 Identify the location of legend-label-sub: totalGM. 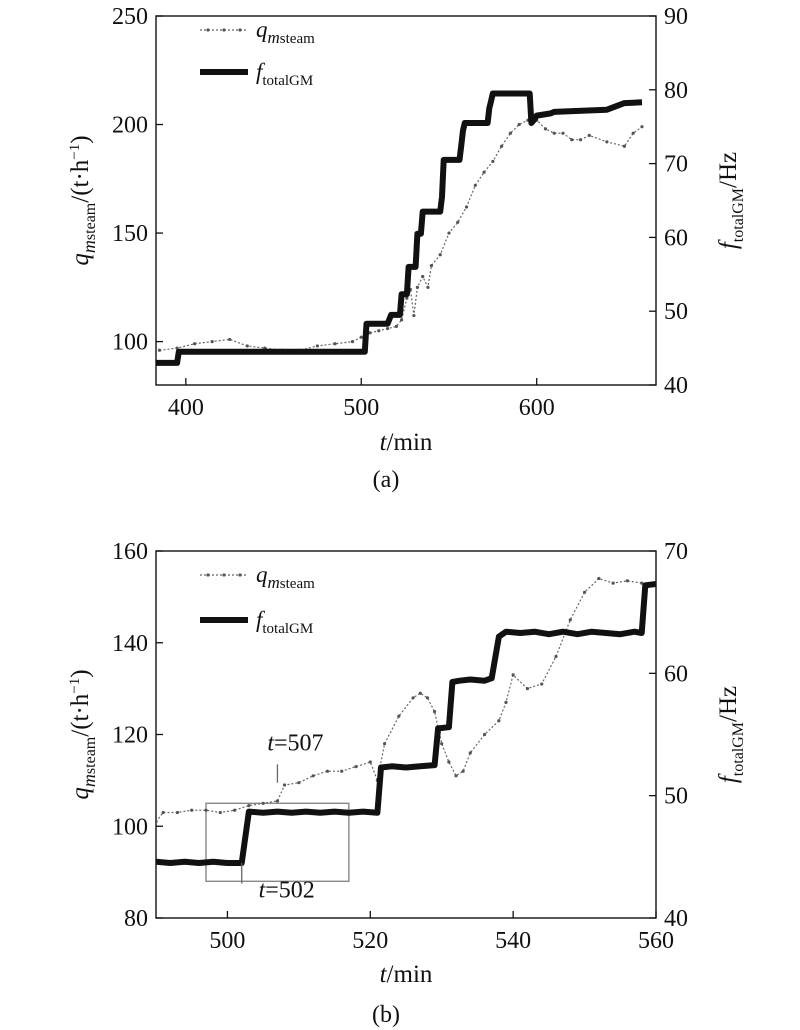
(287, 629).